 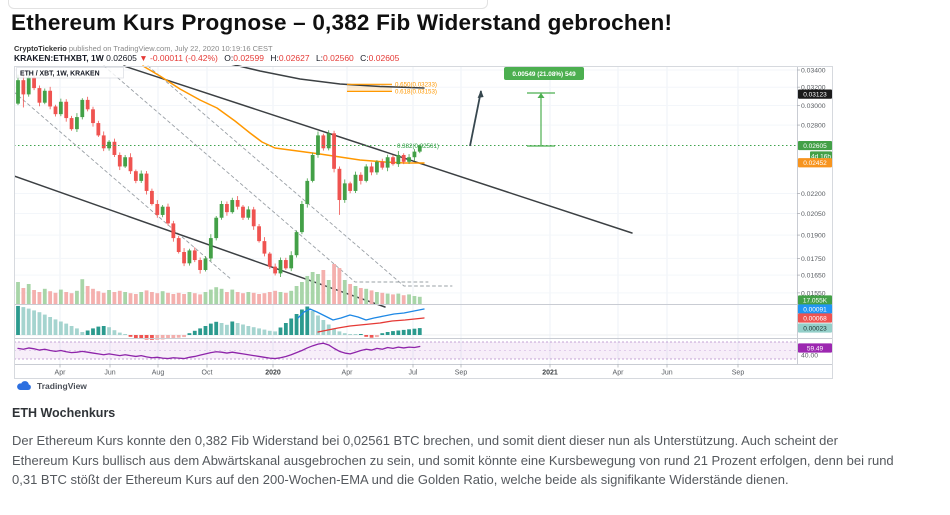 What do you see at coordinates (64, 413) in the screenshot?
I see `section-heading: ETH Wochenkurs` at bounding box center [64, 413].